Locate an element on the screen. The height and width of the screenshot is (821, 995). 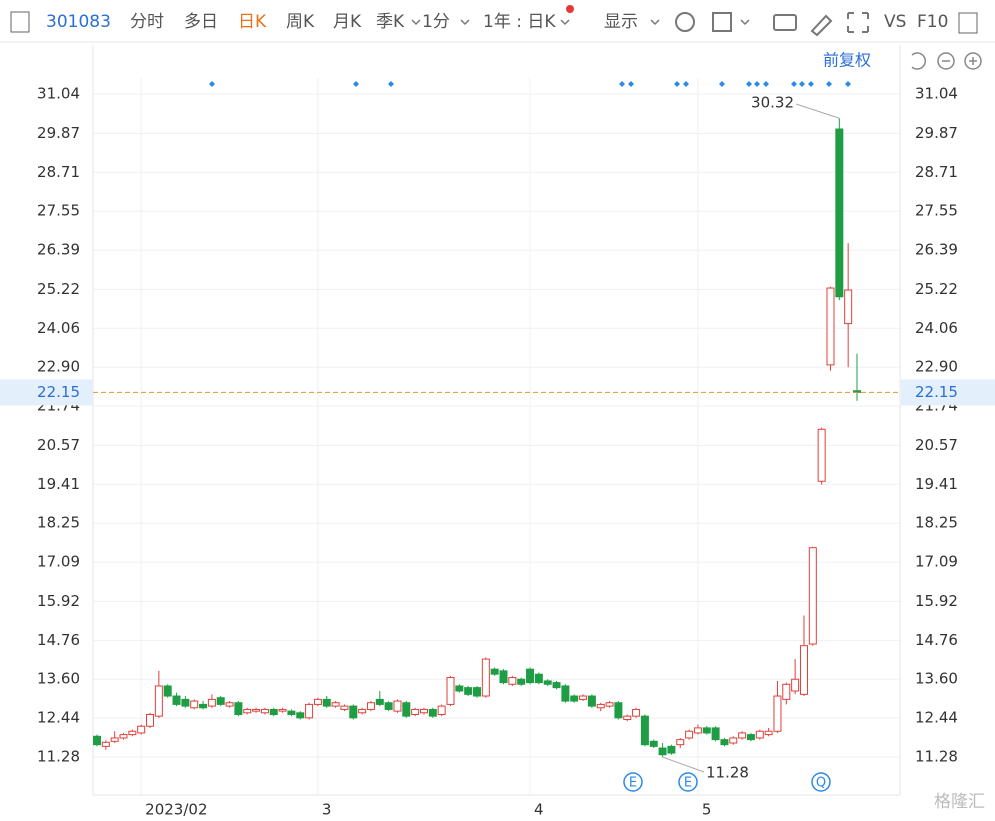
toolbar-tab: 月K is located at coordinates (347, 22).